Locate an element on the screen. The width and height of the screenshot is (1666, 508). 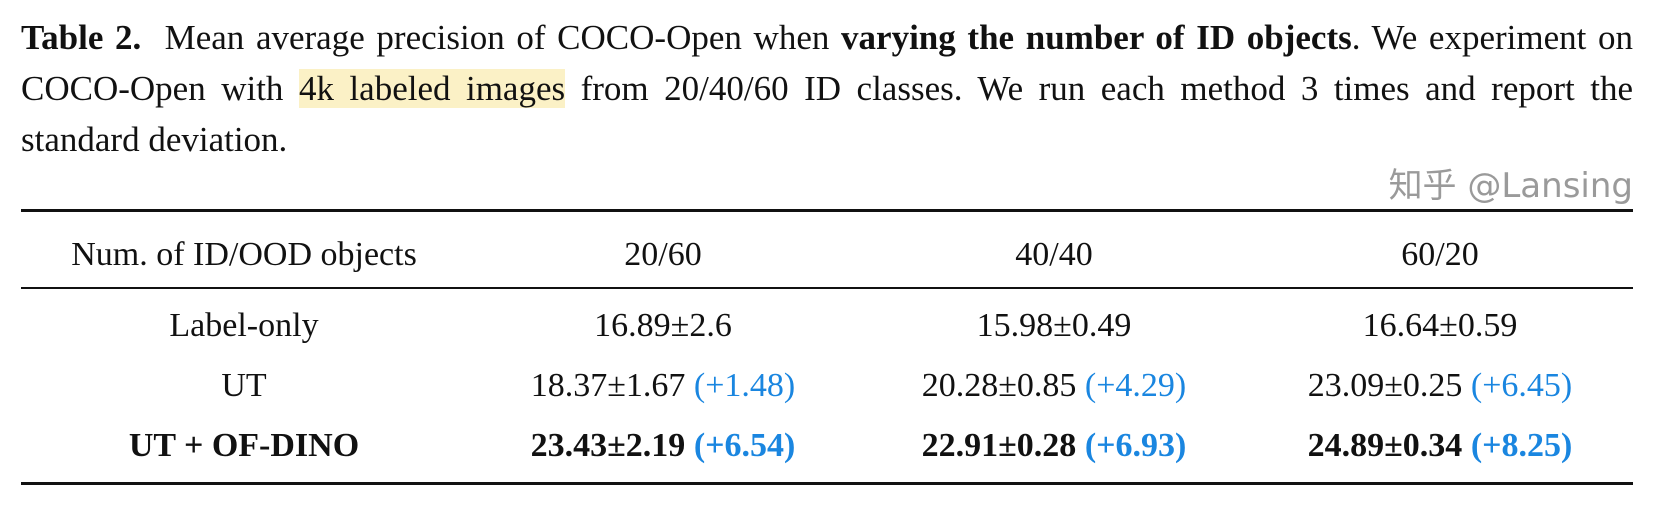
caption-bold: varying the number of ID objects is located at coordinates (1096, 37).